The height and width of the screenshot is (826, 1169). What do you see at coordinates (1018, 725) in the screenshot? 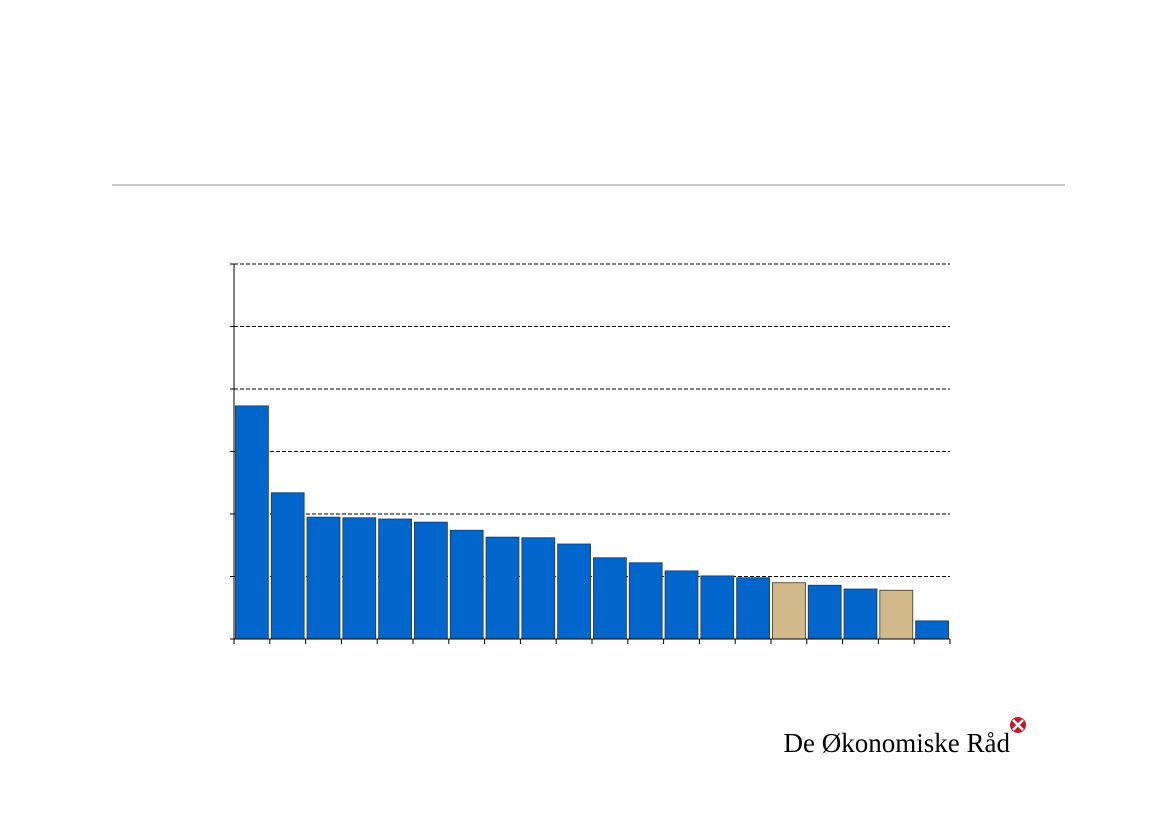
I see `logo-icon` at bounding box center [1018, 725].